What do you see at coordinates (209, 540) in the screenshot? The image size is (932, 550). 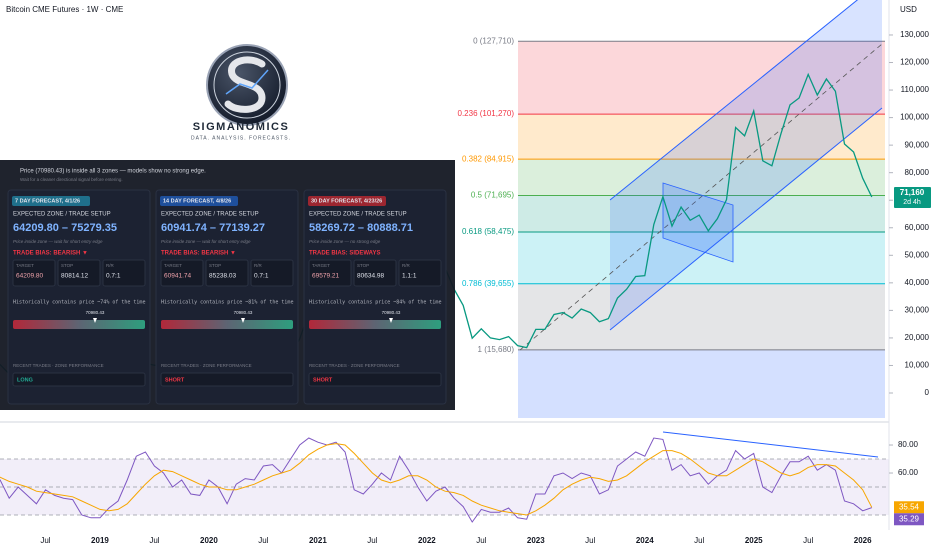 I see `x-tick-label: 2020` at bounding box center [209, 540].